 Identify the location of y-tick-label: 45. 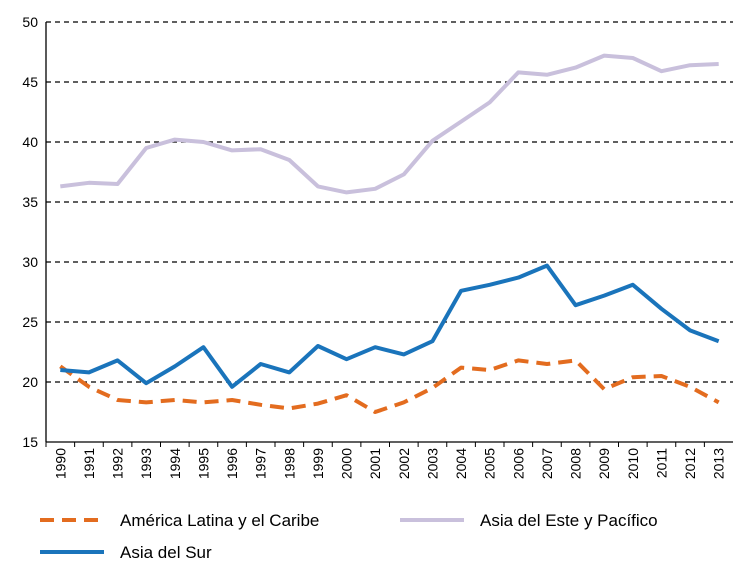
(30, 82).